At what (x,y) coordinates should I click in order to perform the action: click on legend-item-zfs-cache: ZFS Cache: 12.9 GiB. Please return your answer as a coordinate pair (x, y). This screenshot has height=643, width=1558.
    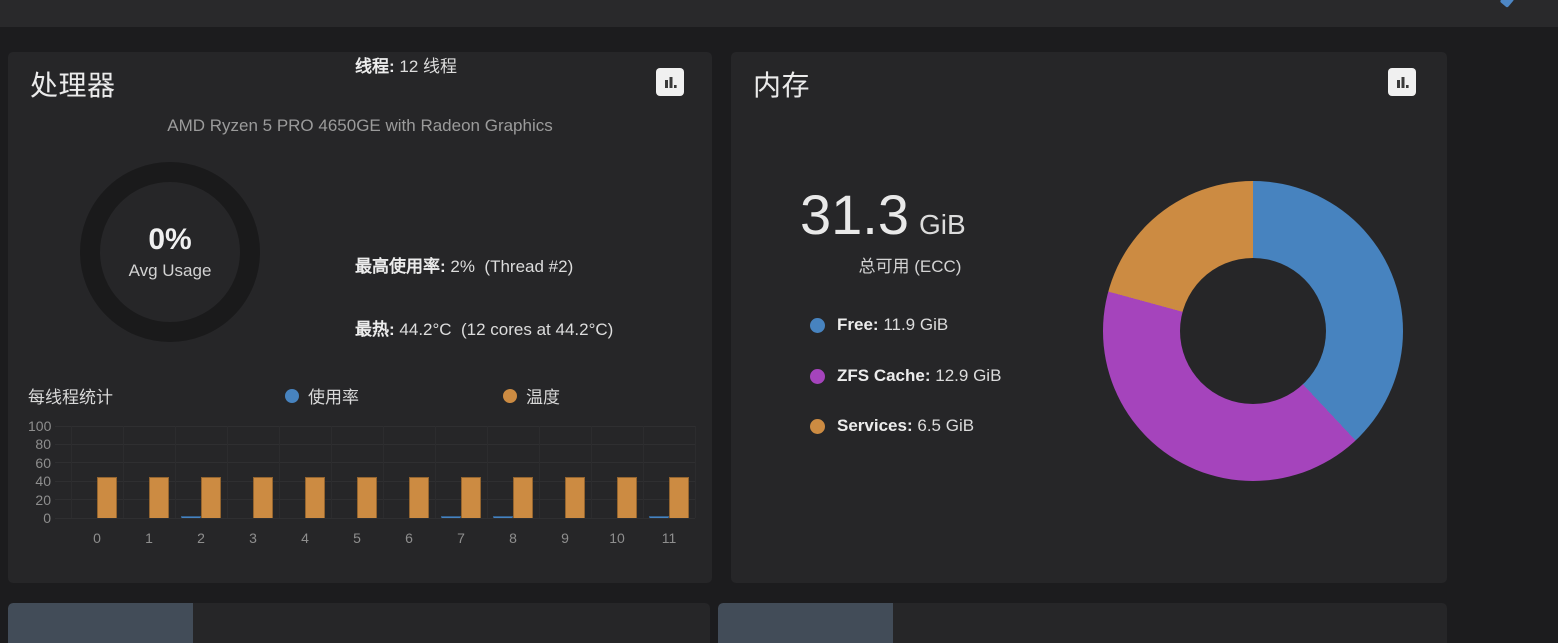
    Looking at the image, I should click on (905, 376).